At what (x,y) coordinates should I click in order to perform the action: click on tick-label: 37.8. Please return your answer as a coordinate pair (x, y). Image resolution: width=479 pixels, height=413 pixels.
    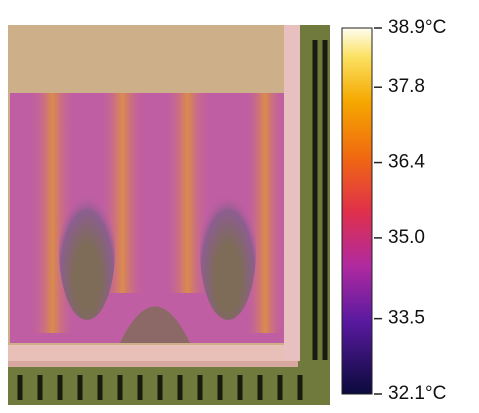
    Looking at the image, I should click on (406, 86).